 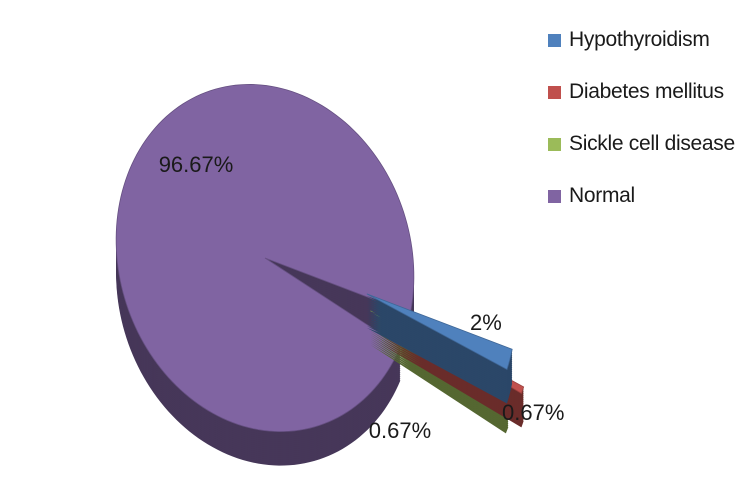 What do you see at coordinates (196, 164) in the screenshot?
I see `data-label-normal: 96.67%` at bounding box center [196, 164].